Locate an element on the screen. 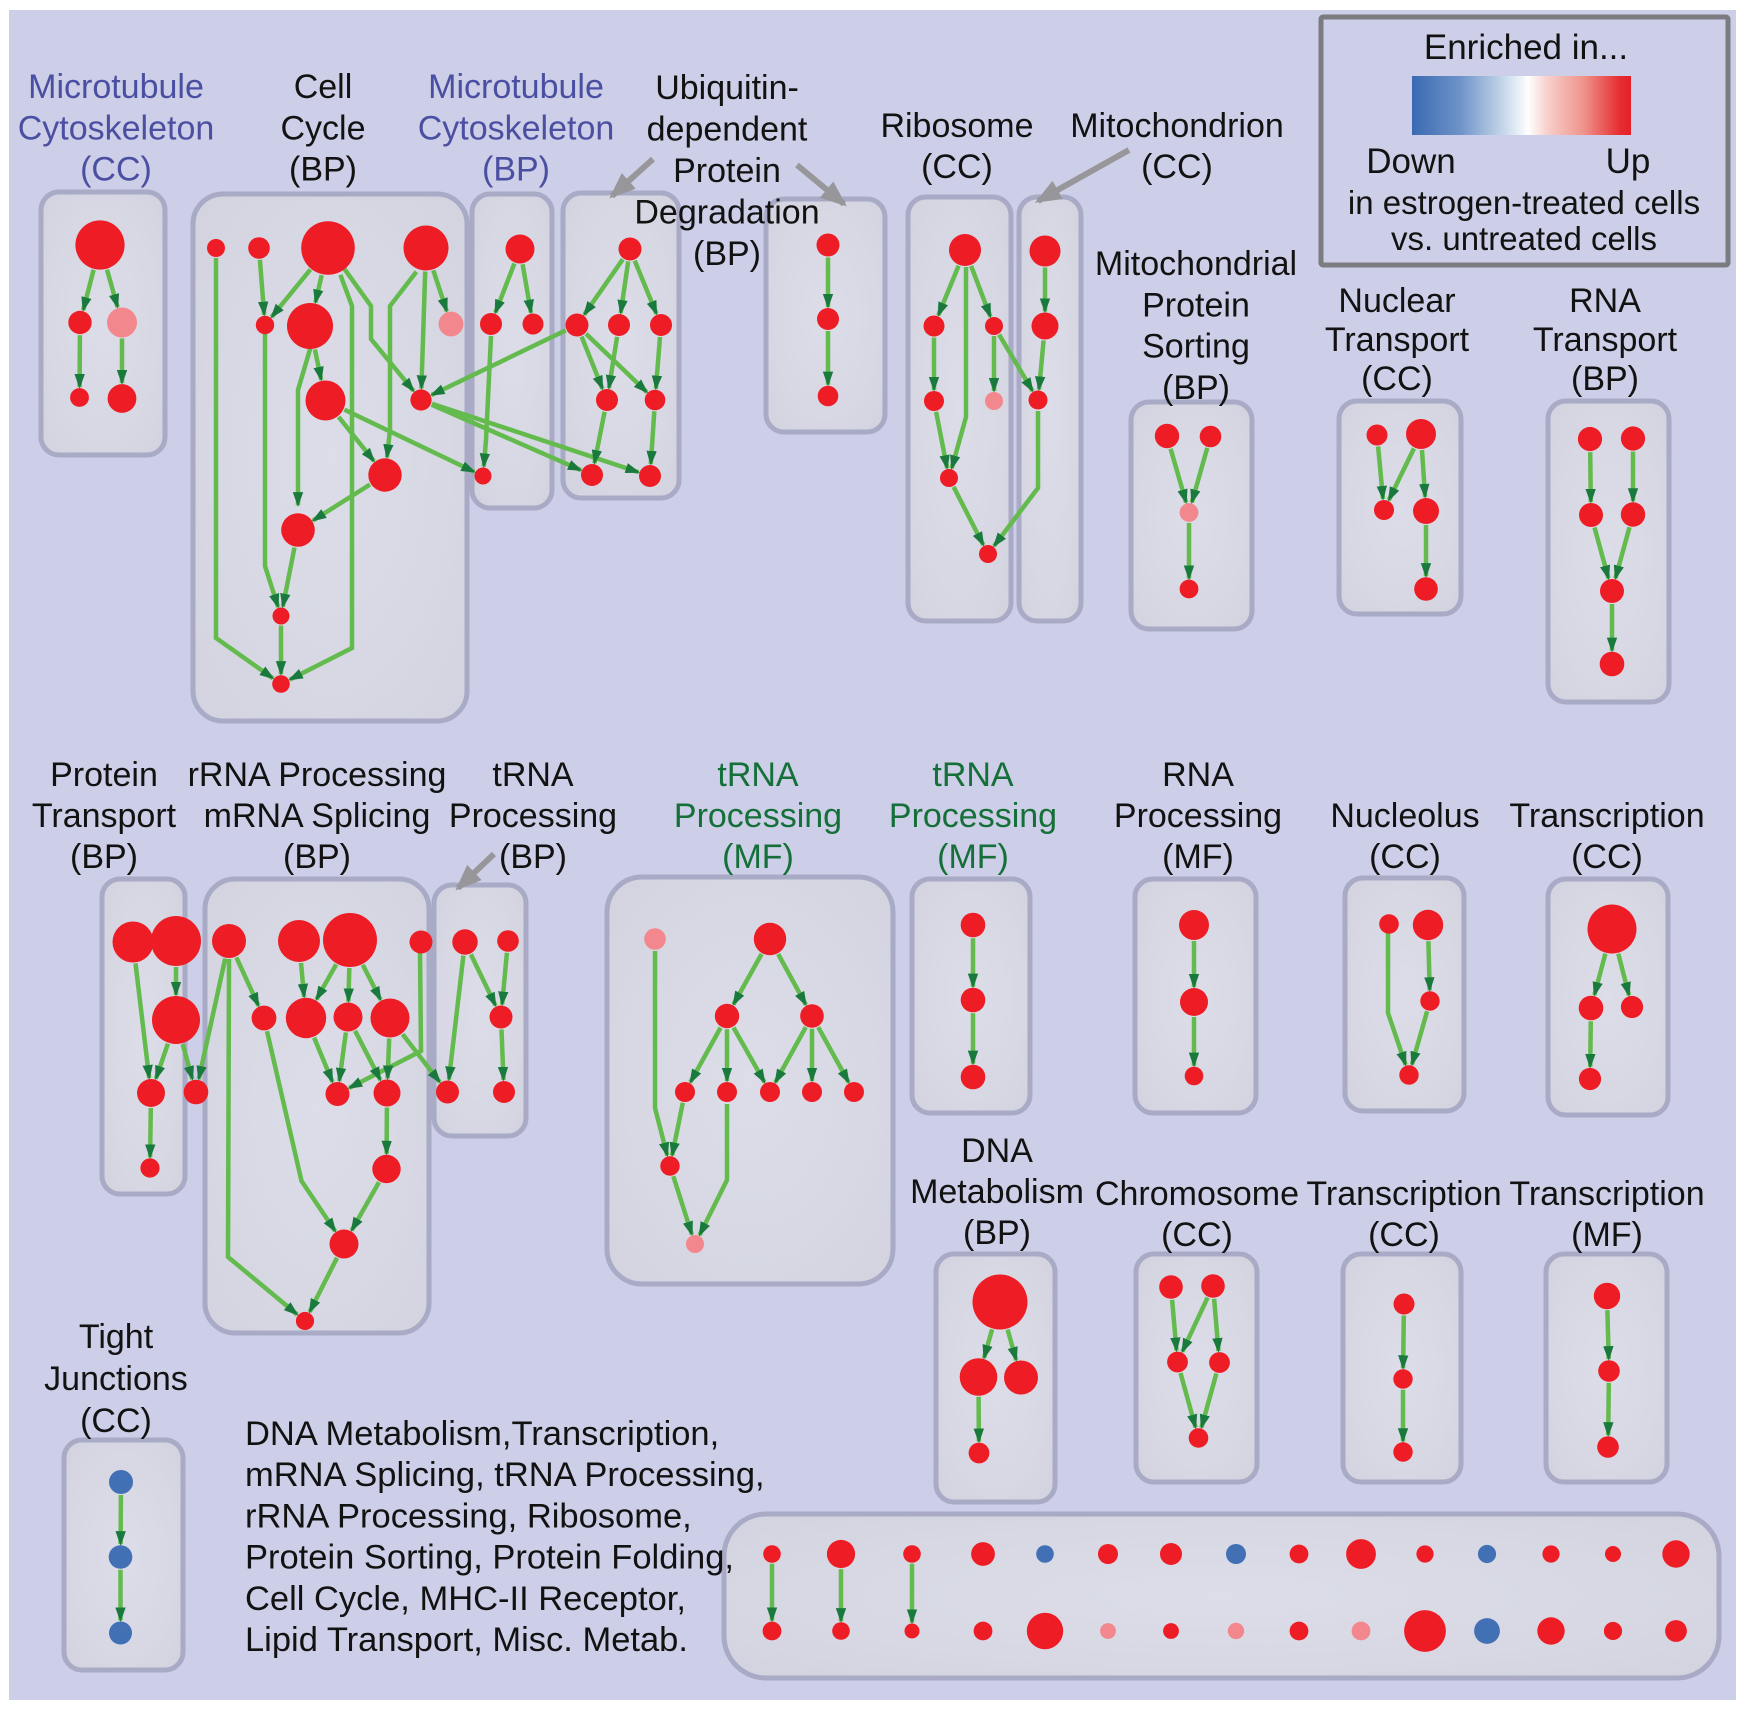  svg-text: Lipid Transport, Misc. Metab. is located at coordinates (466, 1640).